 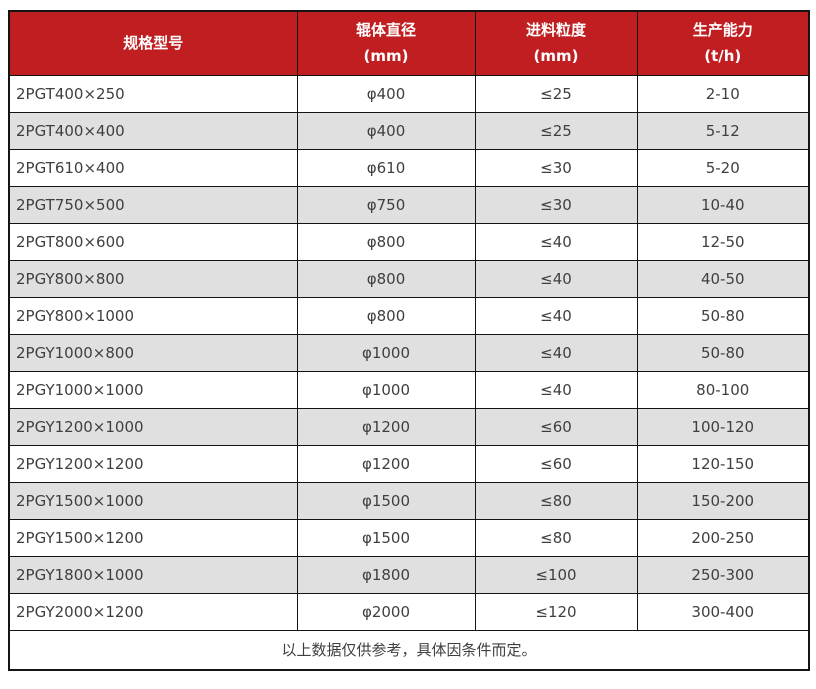 I want to click on cell-model: 2PGT610×400, so click(x=153, y=167).